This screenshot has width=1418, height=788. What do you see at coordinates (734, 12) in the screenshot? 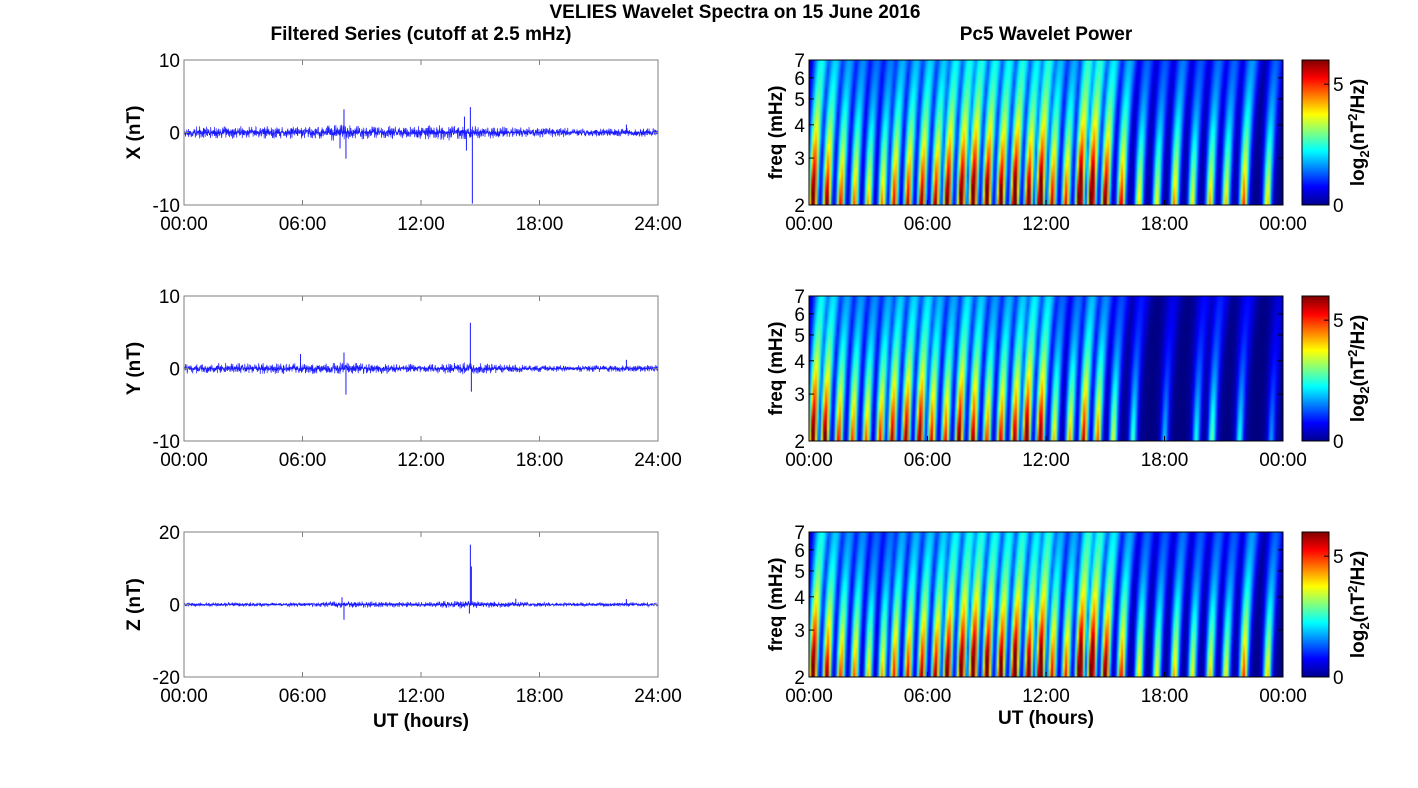
I see `figure-title: VELIES Wavelet Spectra on 15 June 2016` at bounding box center [734, 12].